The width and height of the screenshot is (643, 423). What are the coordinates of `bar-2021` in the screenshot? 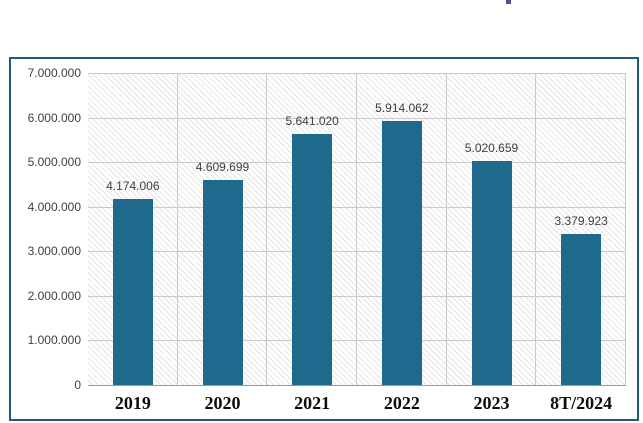 It's located at (312, 259).